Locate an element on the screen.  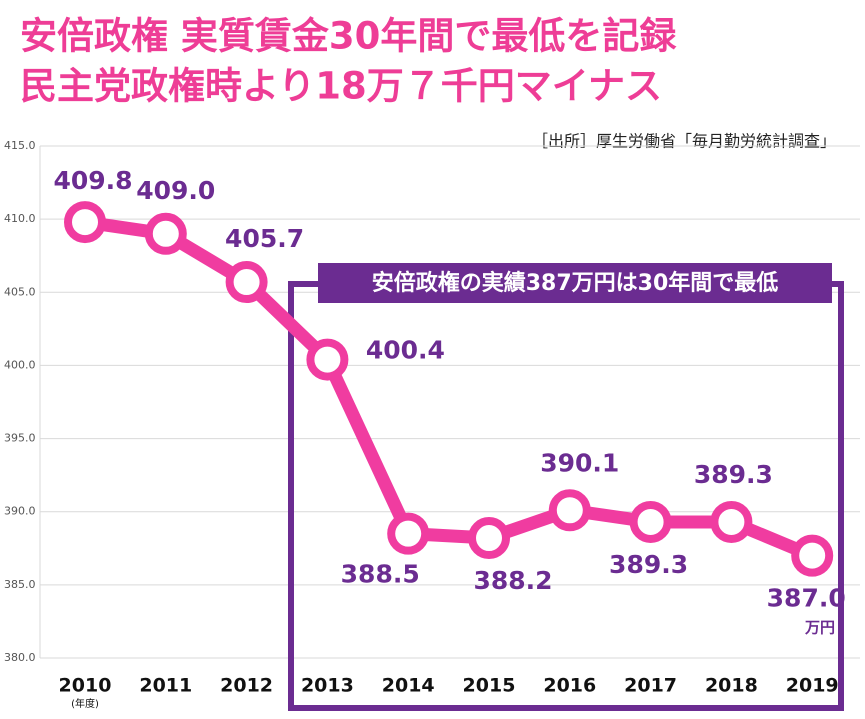
chart-title: 安倍政権 実質賃金30年間で最低を記録 is located at coordinates (348, 36).